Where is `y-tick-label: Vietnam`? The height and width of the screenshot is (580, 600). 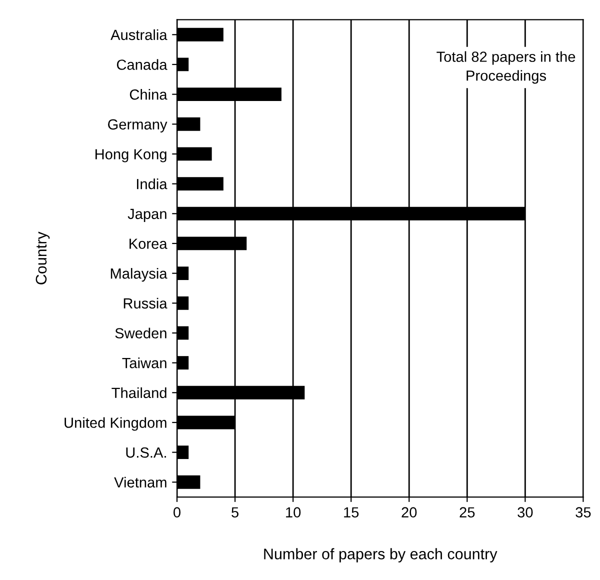 y-tick-label: Vietnam is located at coordinates (140, 482).